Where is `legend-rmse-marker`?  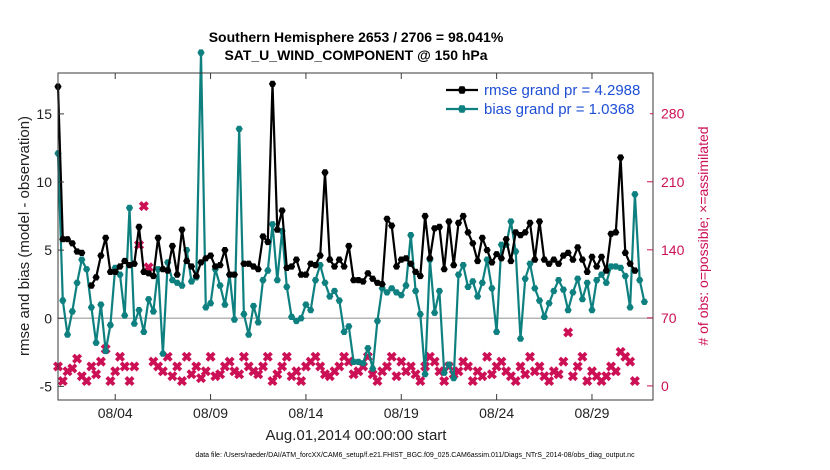
legend-rmse-marker is located at coordinates (462, 90).